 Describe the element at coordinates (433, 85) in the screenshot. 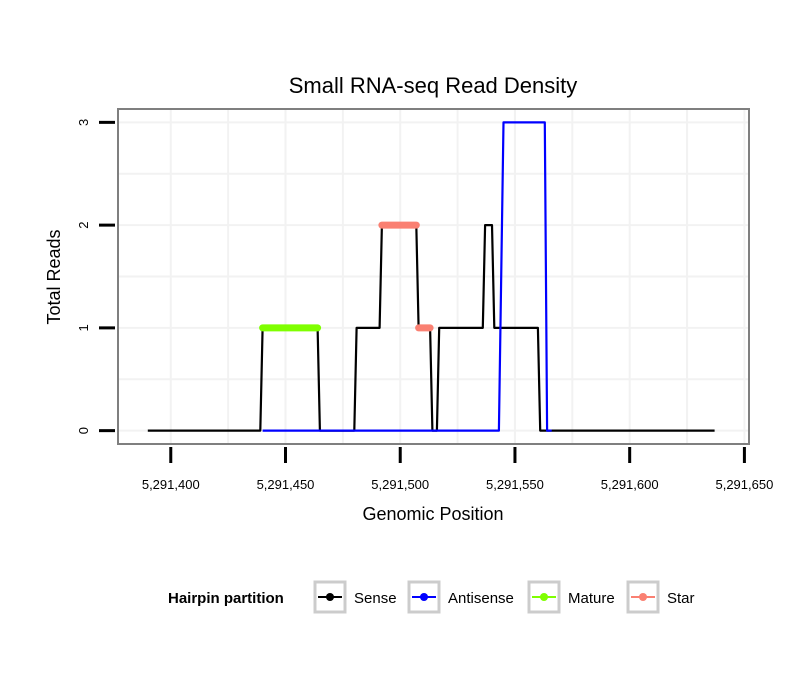

I see `chart-title: Small RNA-seq Read Density` at that location.